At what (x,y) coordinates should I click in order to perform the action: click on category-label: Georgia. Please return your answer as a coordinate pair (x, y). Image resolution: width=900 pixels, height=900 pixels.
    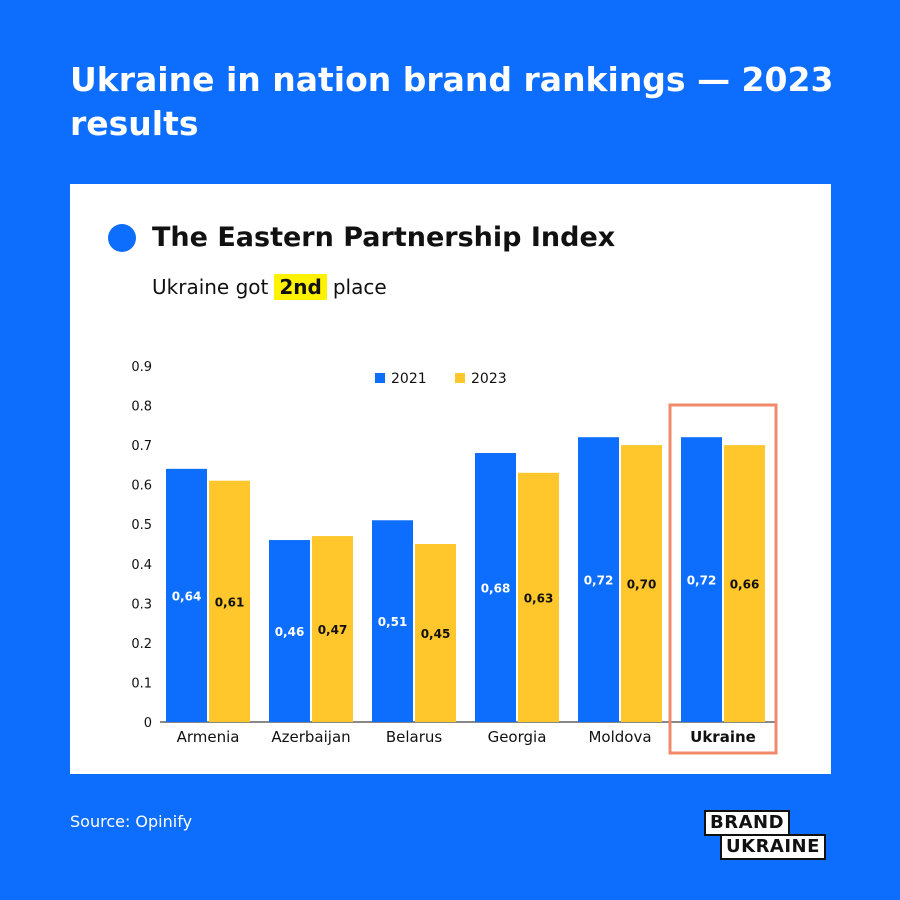
    Looking at the image, I should click on (517, 737).